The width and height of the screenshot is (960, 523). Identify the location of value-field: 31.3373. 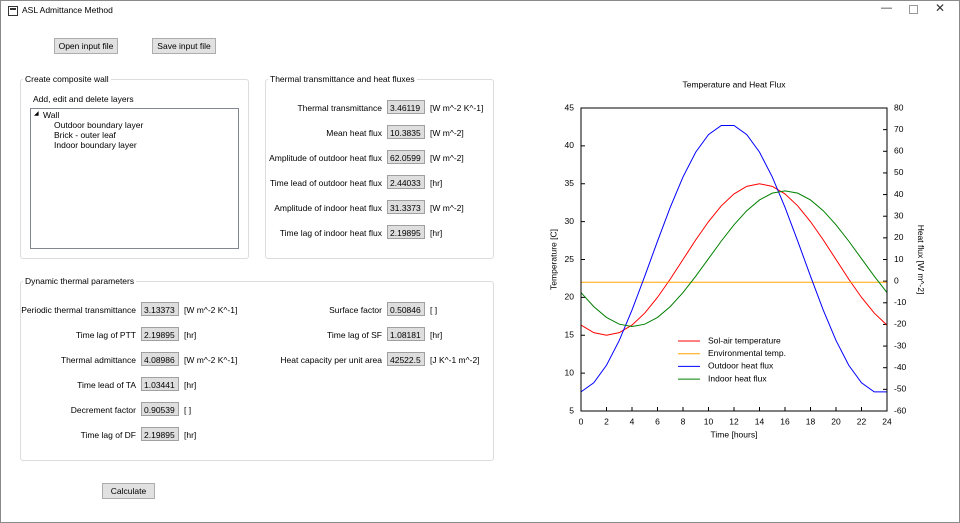
(406, 207).